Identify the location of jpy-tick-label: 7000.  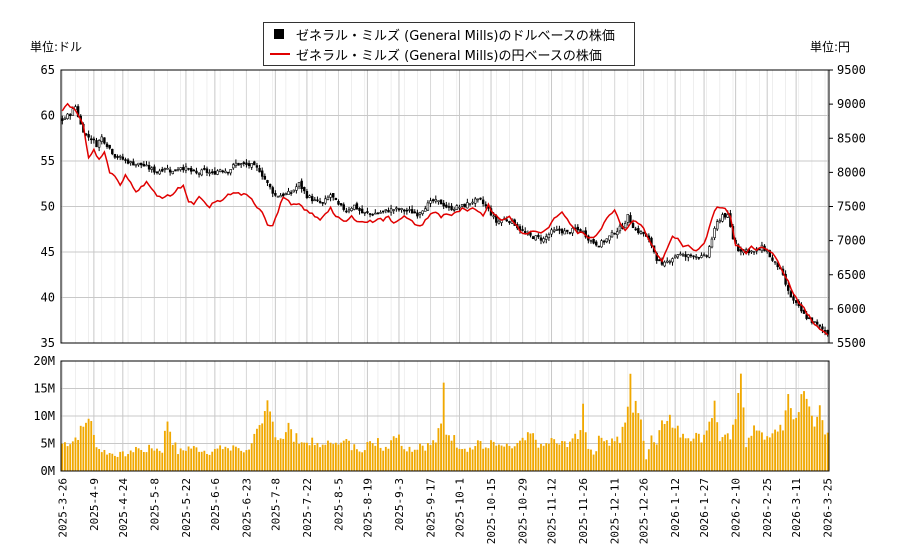
(851, 241).